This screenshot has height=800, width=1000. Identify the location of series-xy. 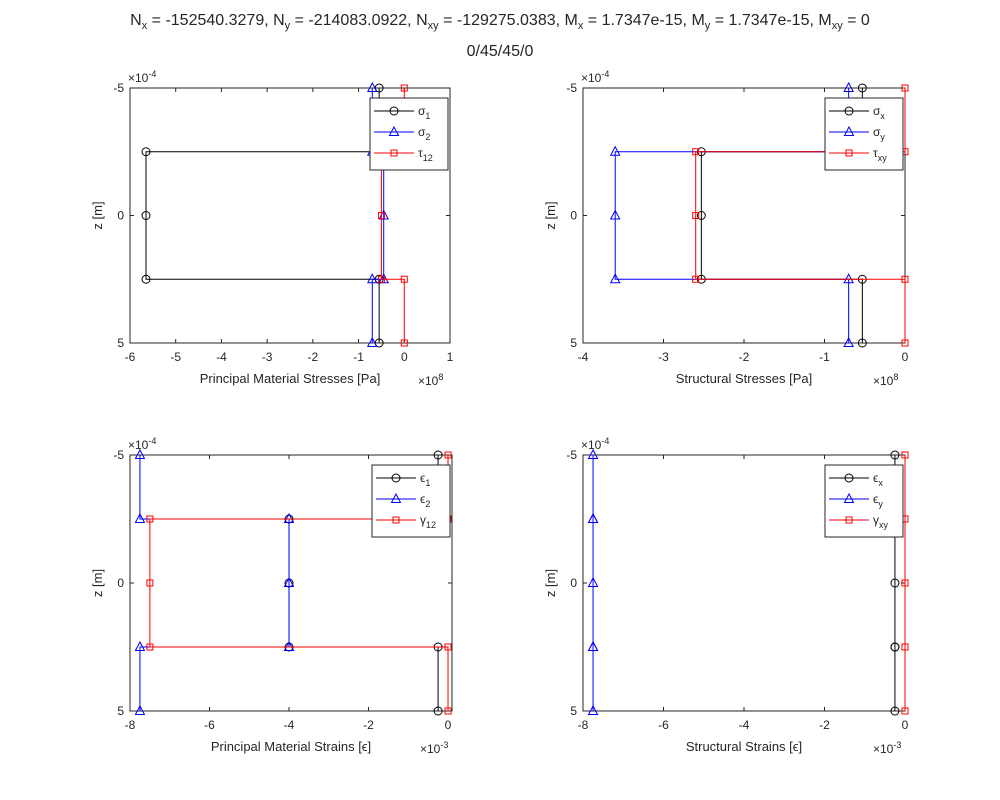
(800, 215).